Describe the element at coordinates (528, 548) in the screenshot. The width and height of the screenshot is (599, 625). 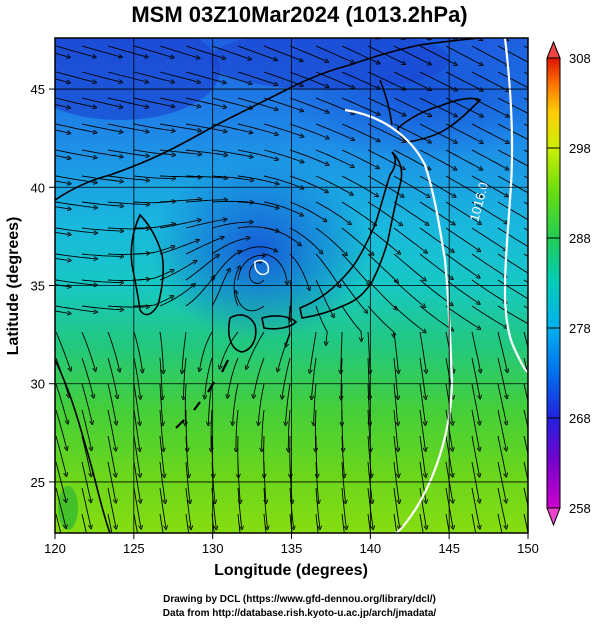
I see `x-tick-label: 150` at that location.